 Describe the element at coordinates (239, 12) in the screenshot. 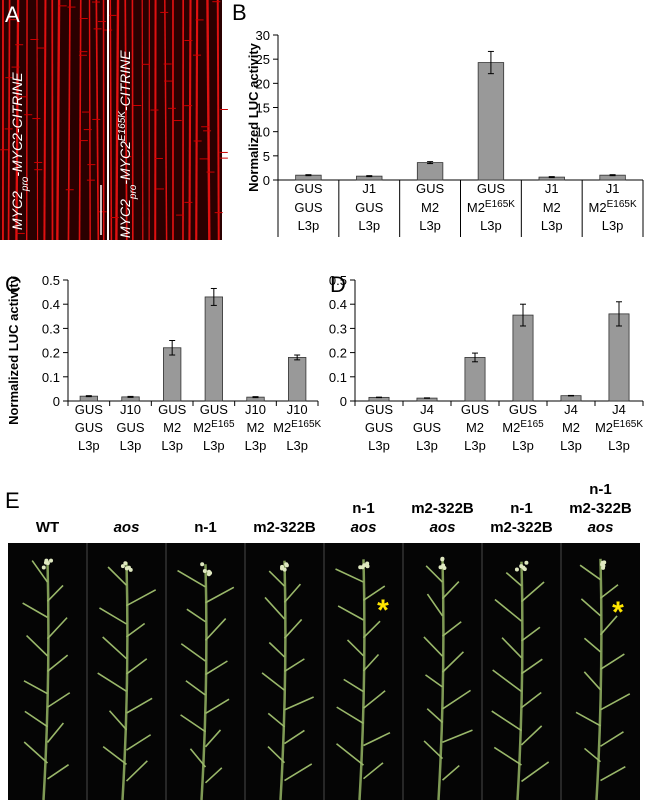

I see `panel-letter: B` at that location.